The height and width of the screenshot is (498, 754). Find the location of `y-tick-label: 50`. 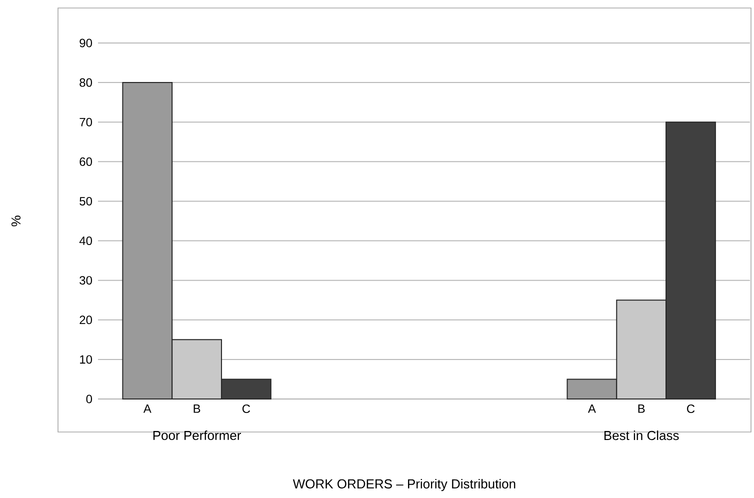

y-tick-label: 50 is located at coordinates (86, 201).